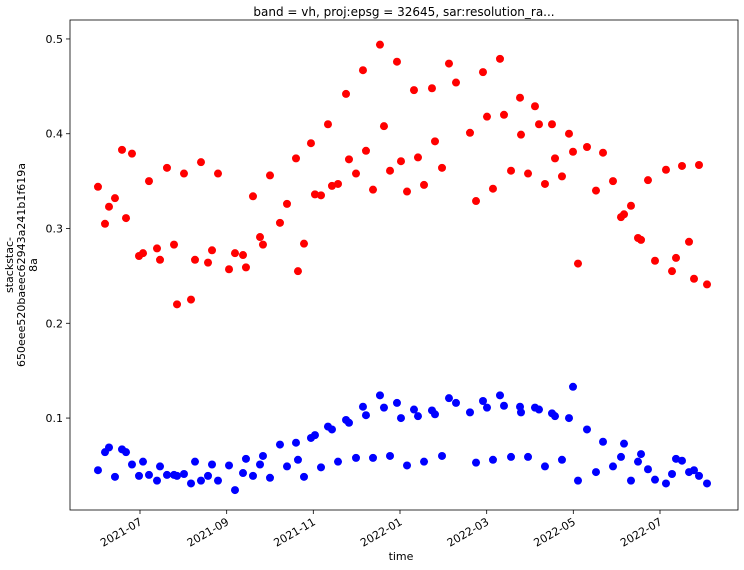 This screenshot has width=744, height=570. Describe the element at coordinates (55, 134) in the screenshot. I see `y-tick-label: 0.4` at that location.